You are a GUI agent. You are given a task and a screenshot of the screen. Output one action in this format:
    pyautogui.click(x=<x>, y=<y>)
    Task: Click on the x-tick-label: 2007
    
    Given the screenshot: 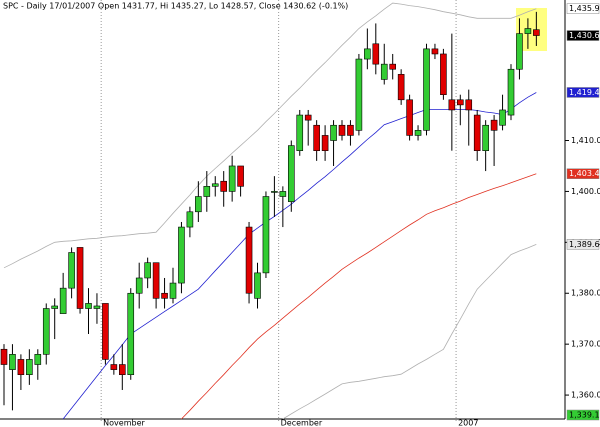 What is the action you would take?
    pyautogui.click(x=468, y=423)
    